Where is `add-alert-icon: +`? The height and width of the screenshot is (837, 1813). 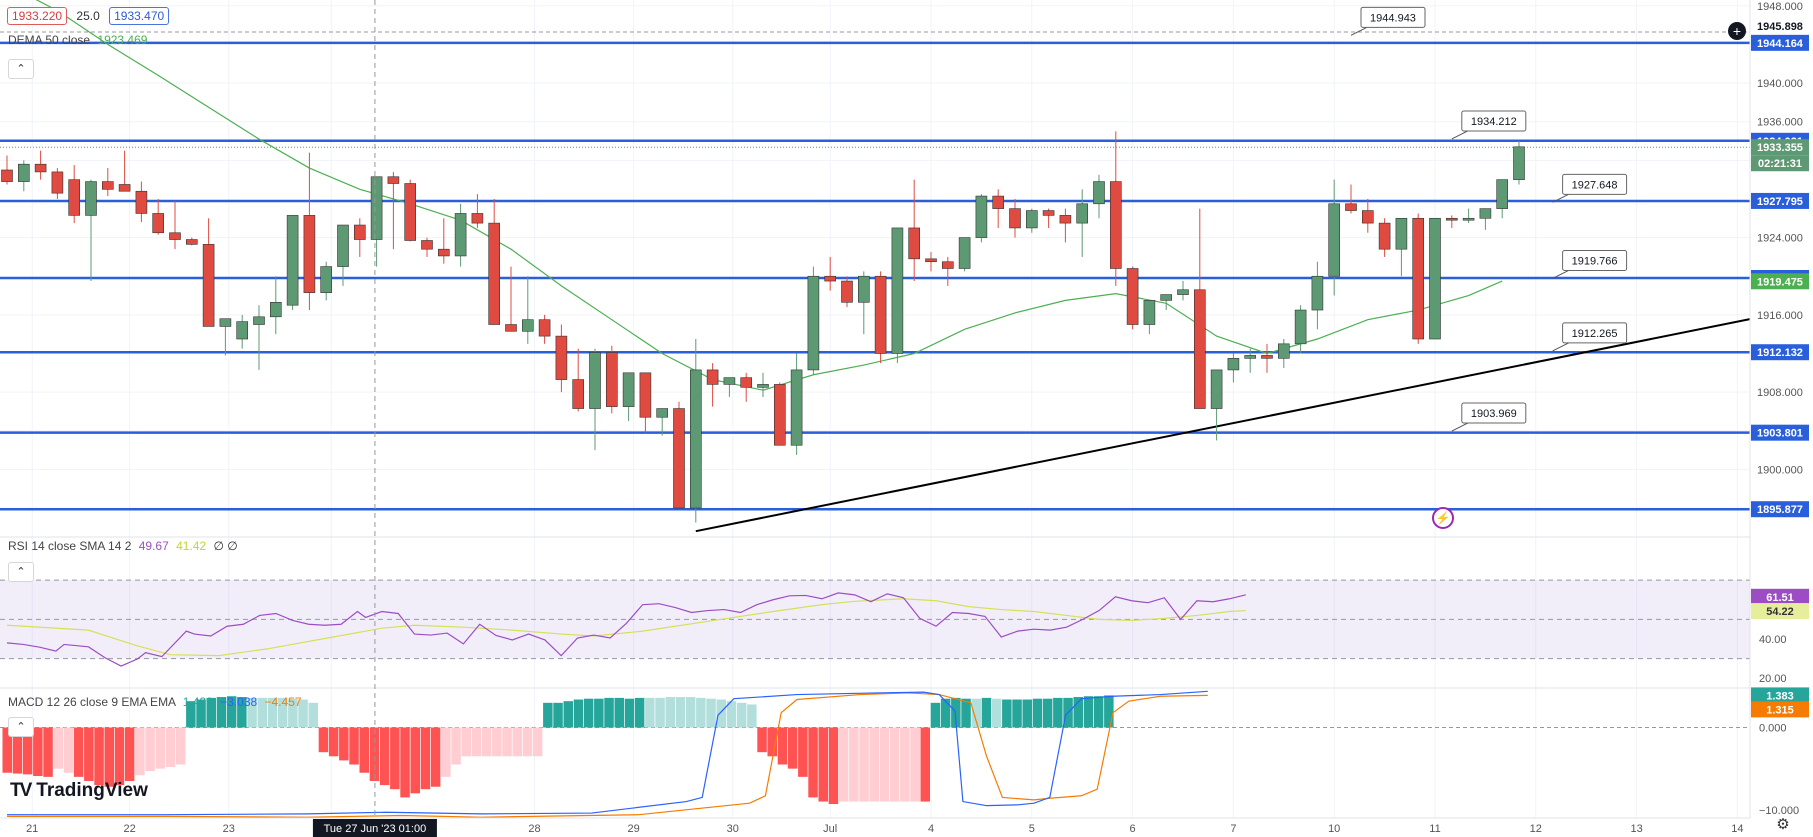
add-alert-icon: + is located at coordinates (1737, 31).